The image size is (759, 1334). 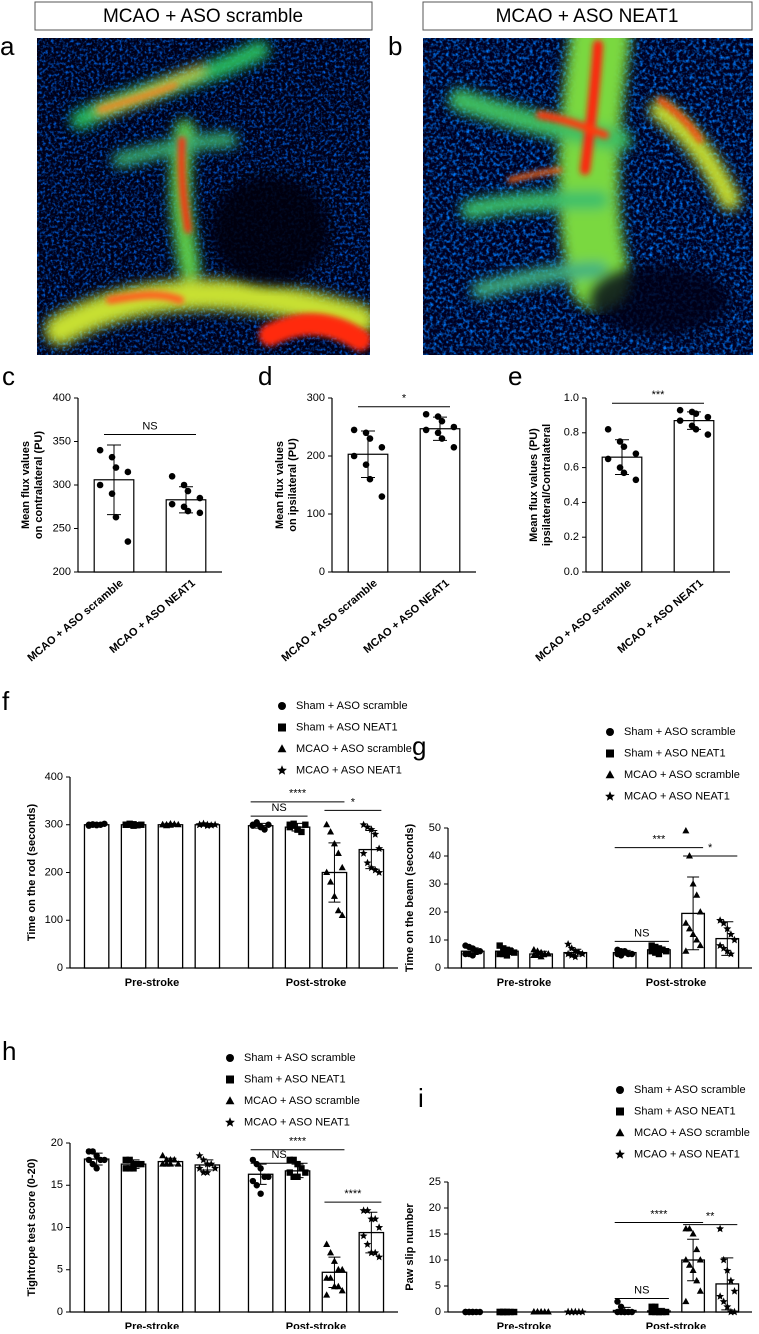 I want to click on y-tick-label: 25, so click(x=435, y=1182).